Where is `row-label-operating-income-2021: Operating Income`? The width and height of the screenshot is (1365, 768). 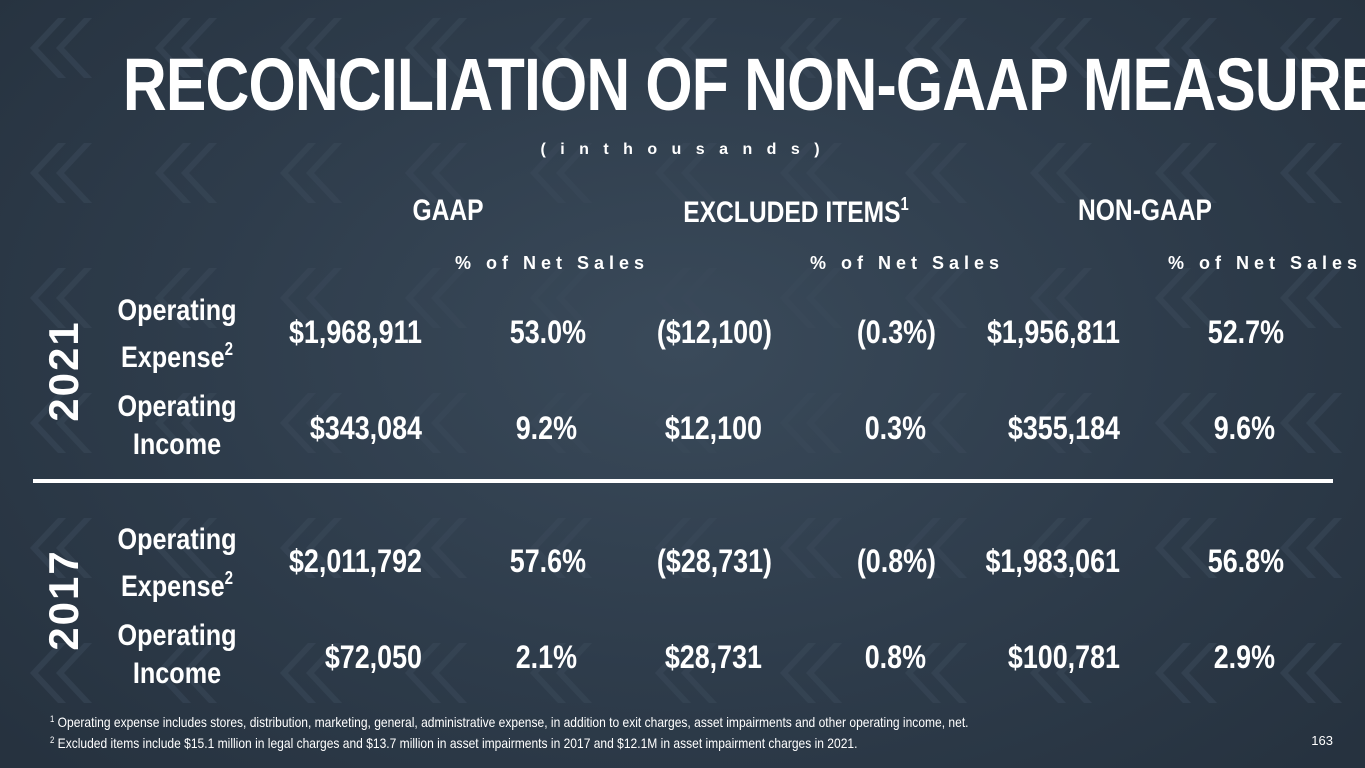 row-label-operating-income-2021: Operating Income is located at coordinates (177, 425).